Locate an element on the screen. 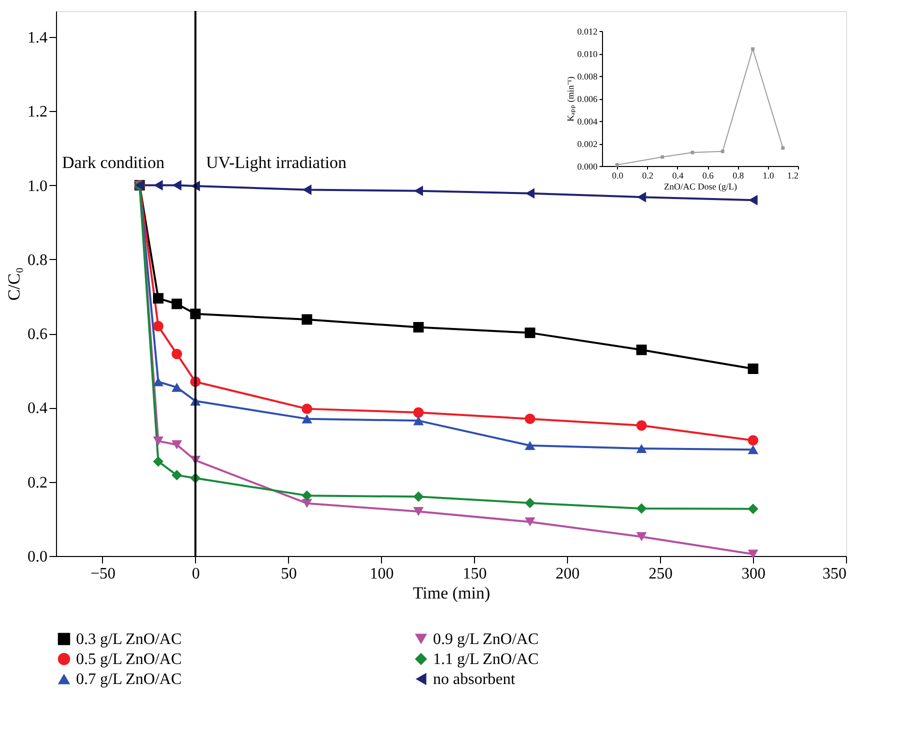 This screenshot has height=737, width=903. y-tick-label: 0.004 is located at coordinates (587, 121).